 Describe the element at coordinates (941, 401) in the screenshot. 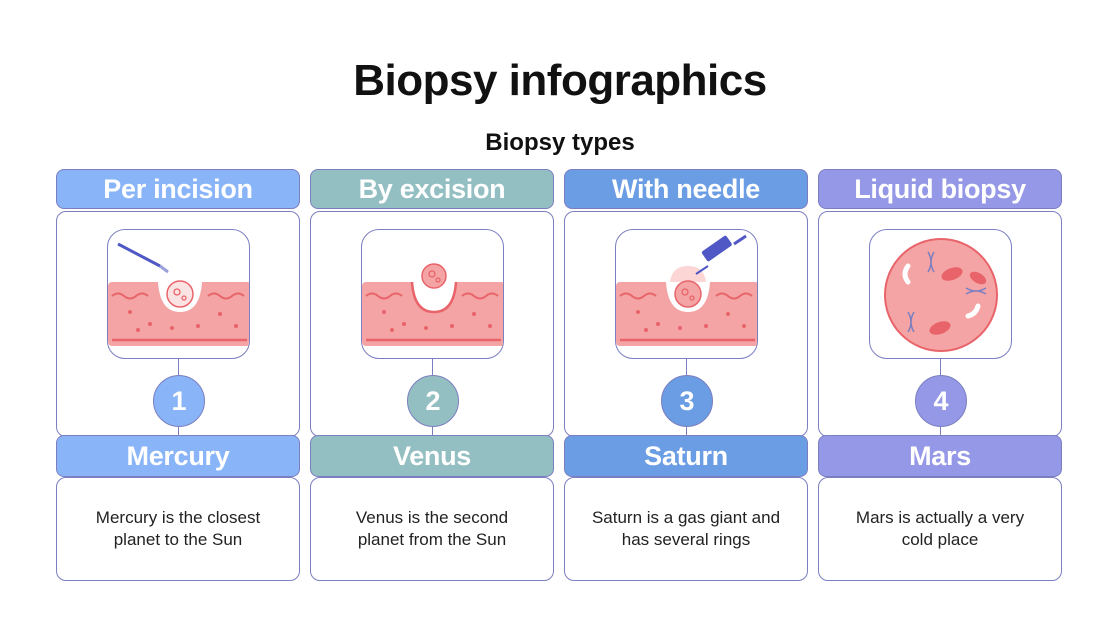

I see `step-number: 4` at that location.